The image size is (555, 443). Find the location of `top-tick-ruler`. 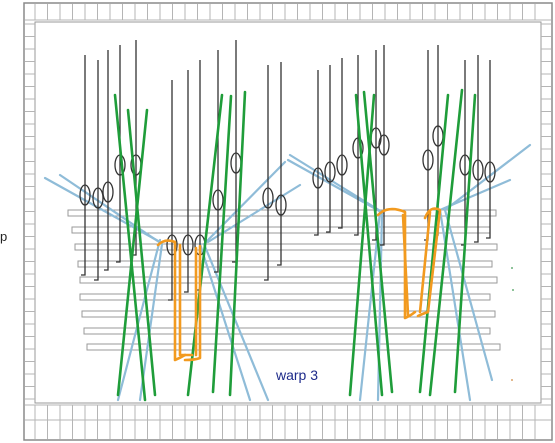

top-tick-ruler is located at coordinates (288, 12).